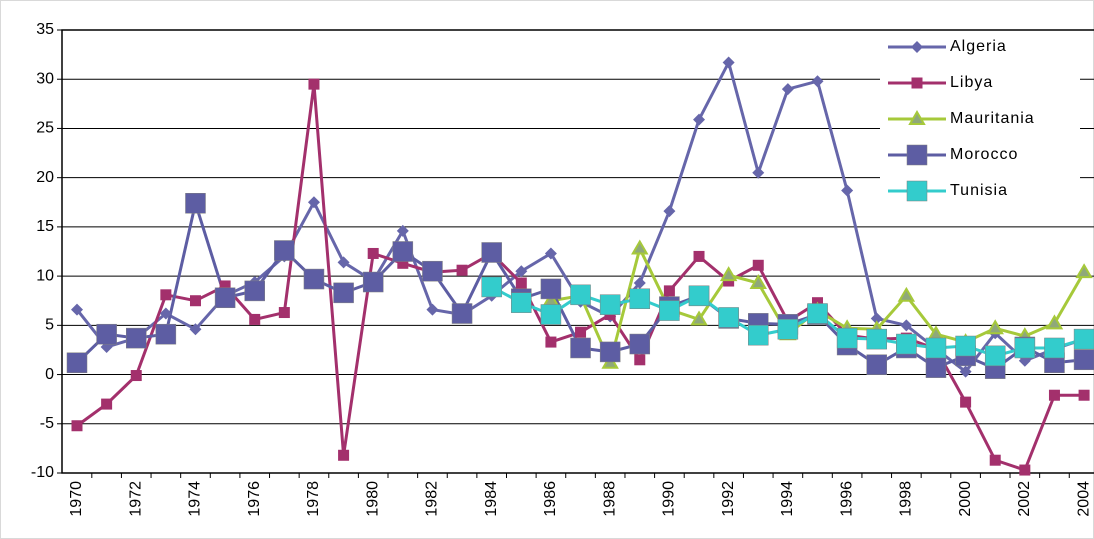 This screenshot has height=539, width=1094. Describe the element at coordinates (787, 499) in the screenshot. I see `x-tick-label: 1994` at that location.